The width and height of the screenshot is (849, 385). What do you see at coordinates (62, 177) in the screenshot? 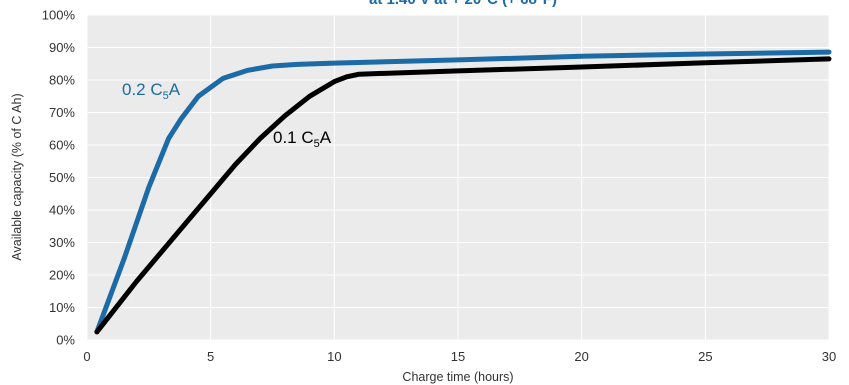
I see `y-tick-label: 50%` at bounding box center [62, 177].